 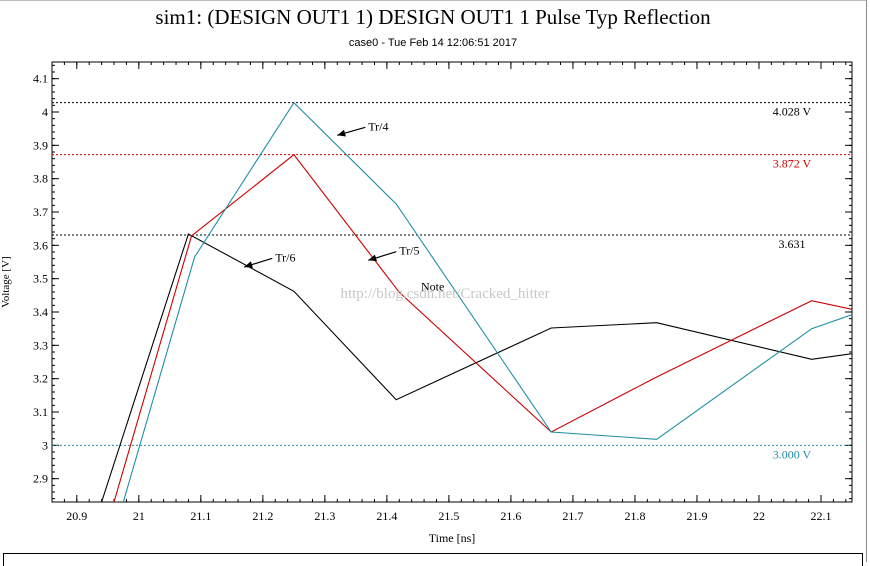 I want to click on x-tick-label: 22.1, so click(x=820, y=516).